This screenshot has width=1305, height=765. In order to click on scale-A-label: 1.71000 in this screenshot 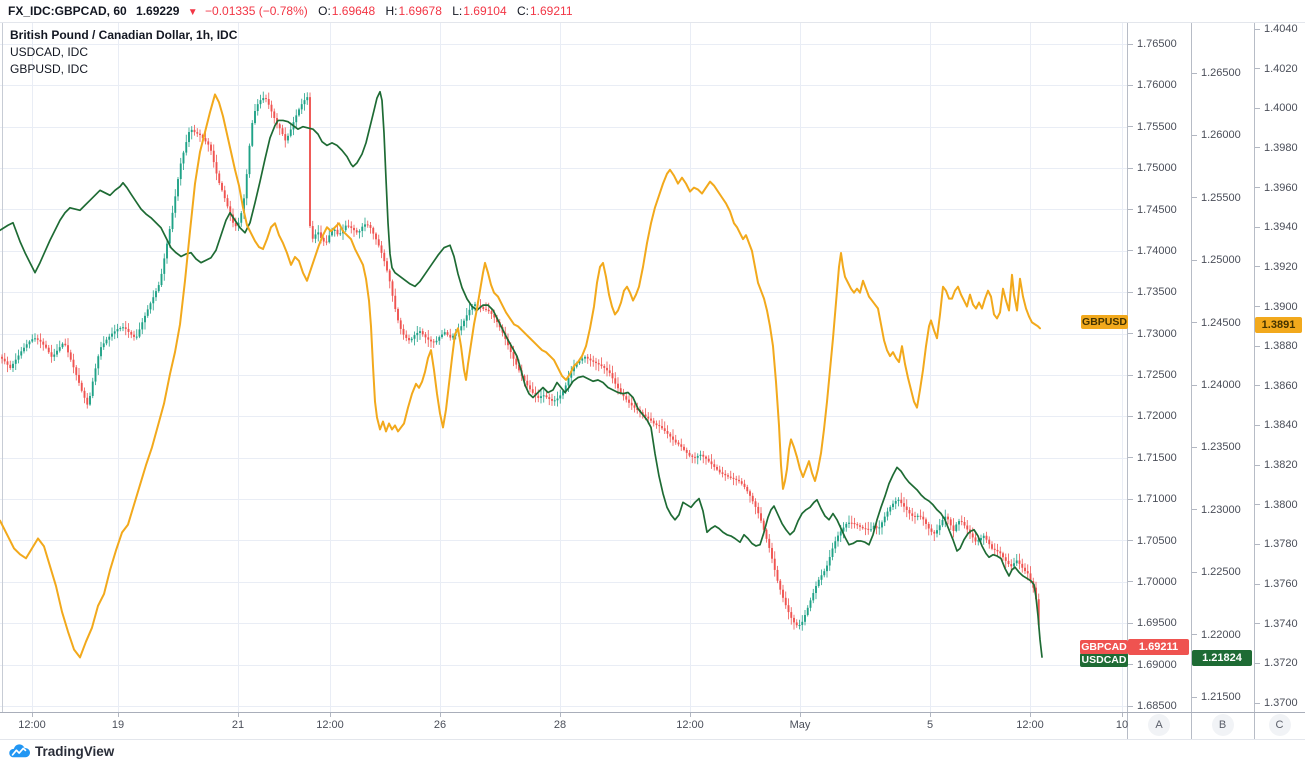, I will do `click(1157, 499)`.